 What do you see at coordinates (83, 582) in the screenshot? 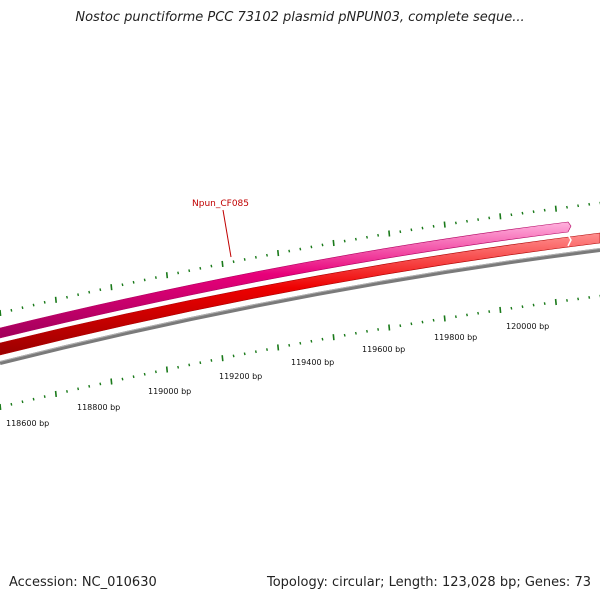
I see `accession-label: Accession: NC_010630` at bounding box center [83, 582].